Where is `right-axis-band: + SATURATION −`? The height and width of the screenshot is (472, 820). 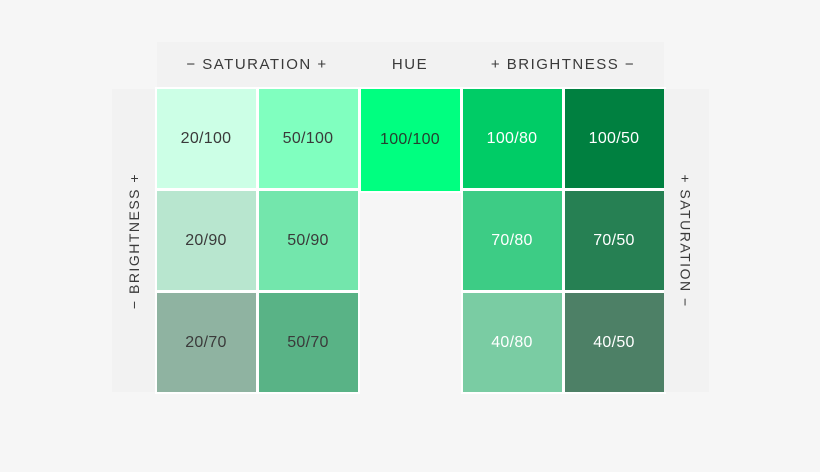
right-axis-band: + SATURATION − is located at coordinates (686, 240).